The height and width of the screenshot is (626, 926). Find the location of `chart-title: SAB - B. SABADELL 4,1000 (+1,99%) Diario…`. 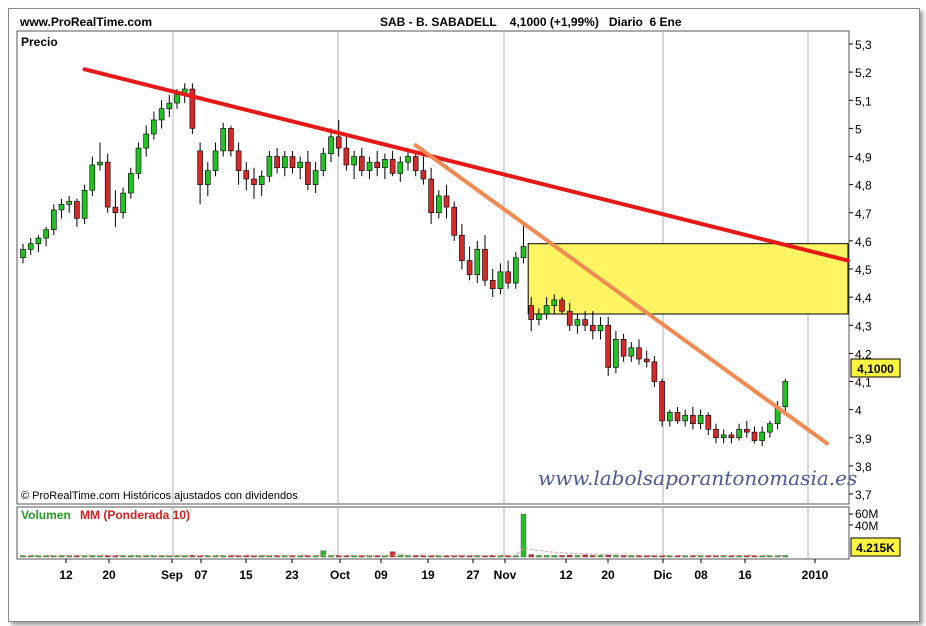

chart-title: SAB - B. SABADELL 4,1000 (+1,99%) Diario… is located at coordinates (531, 22).